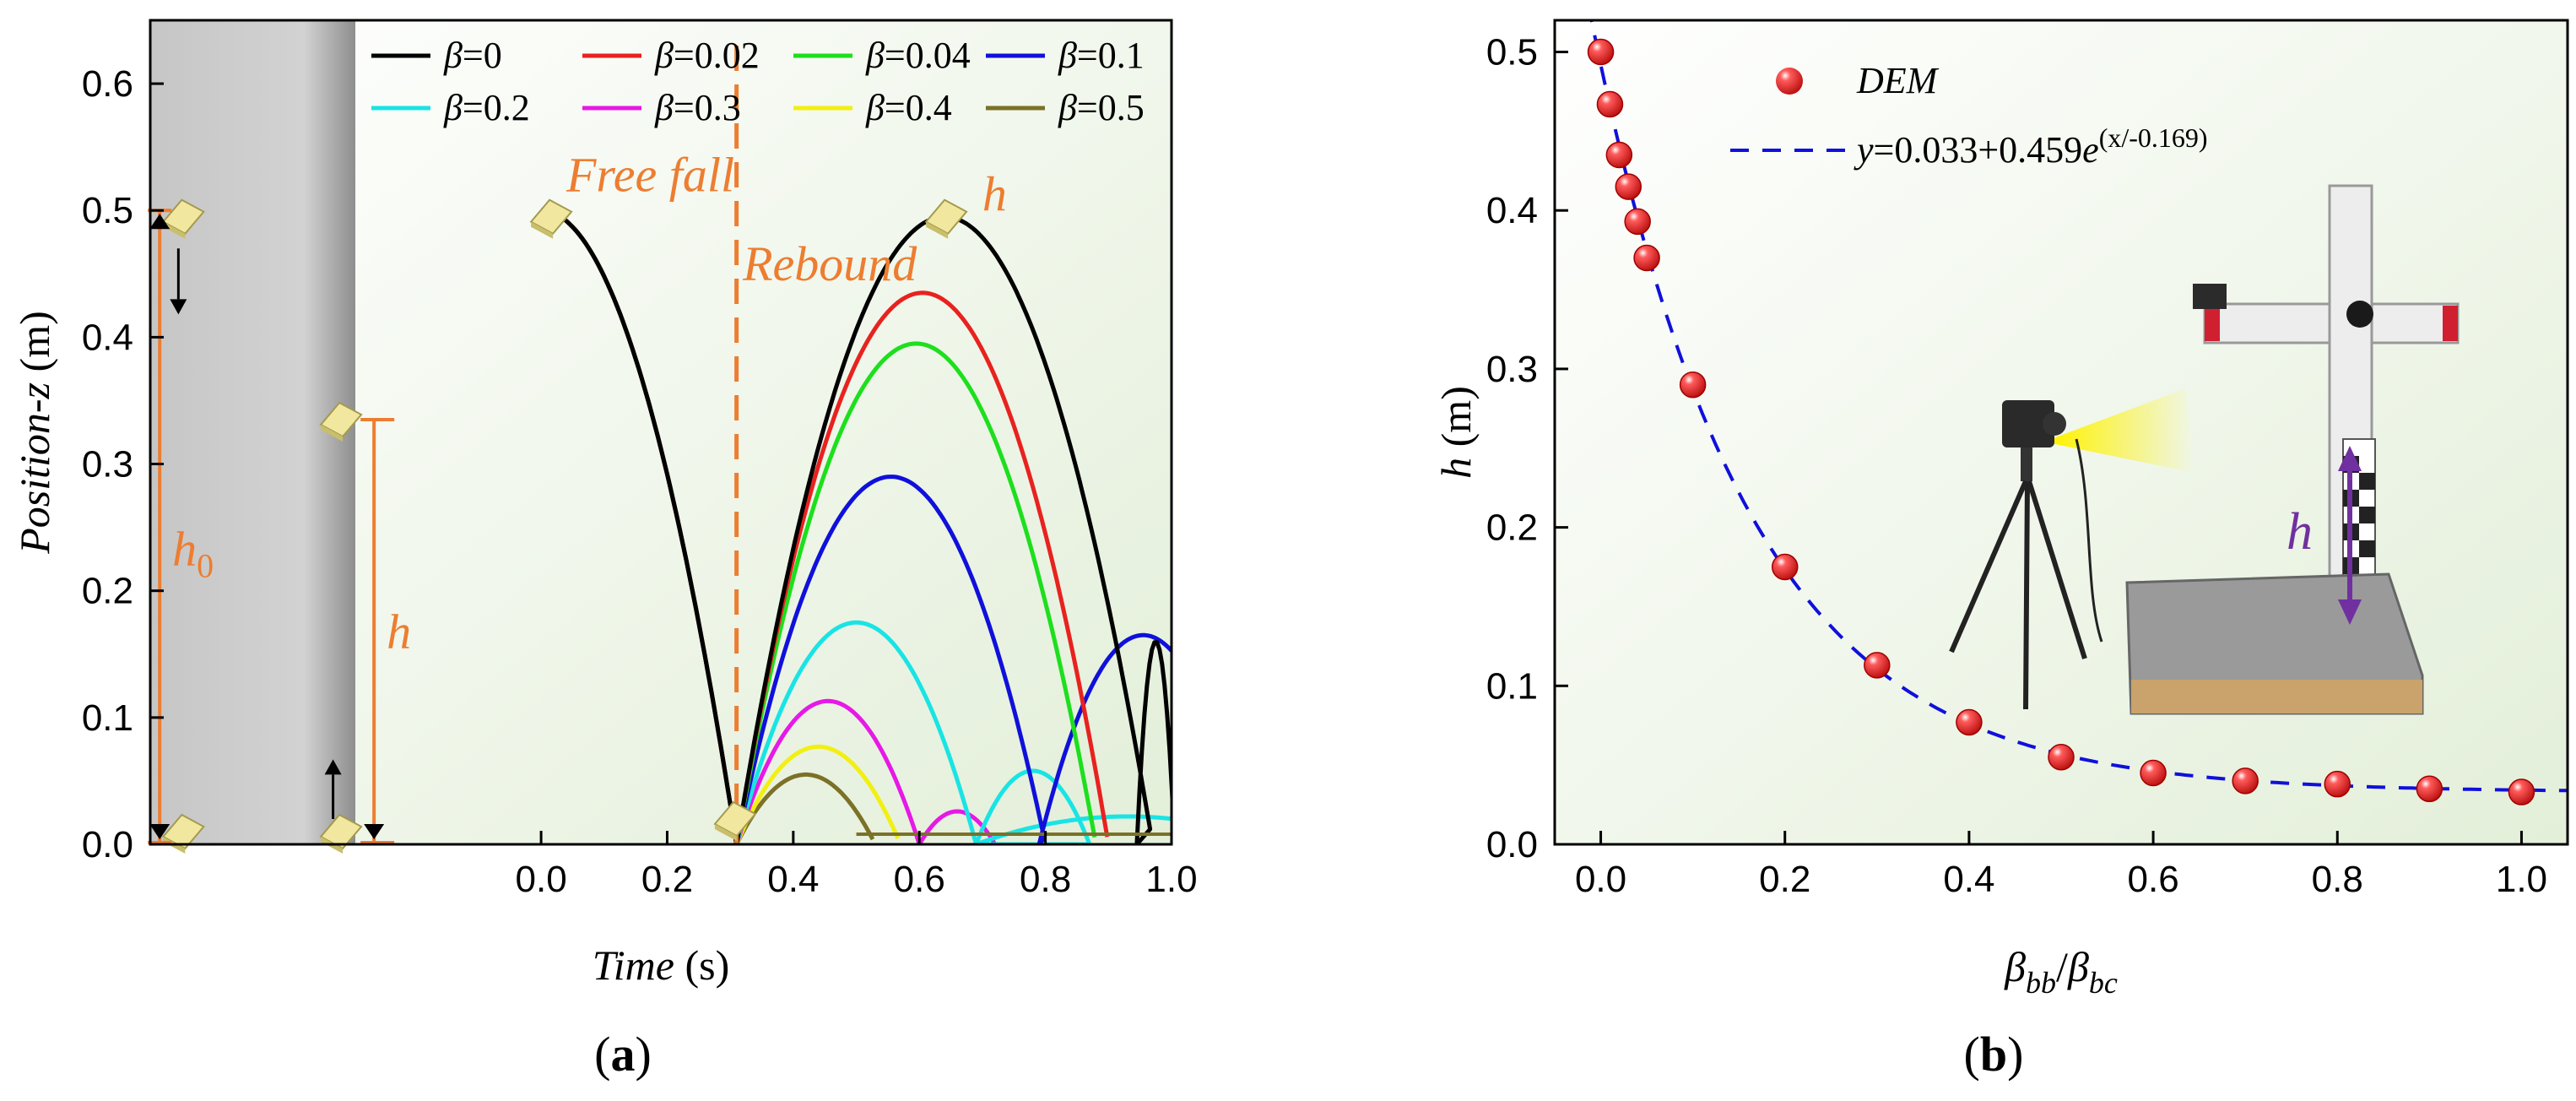 The image size is (2576, 1101). Describe the element at coordinates (2521, 879) in the screenshot. I see `panel-b-x-tick-label: 1.0` at that location.